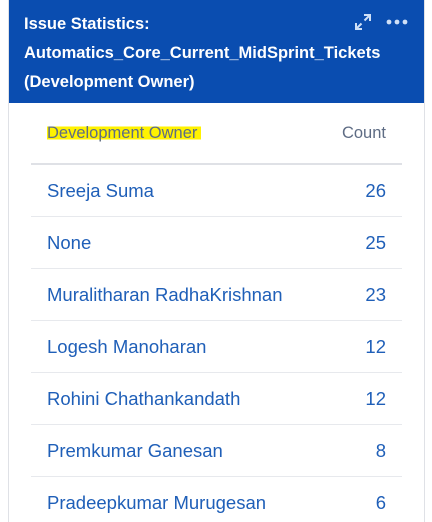  Describe the element at coordinates (375, 190) in the screenshot. I see `count-link: 26` at that location.